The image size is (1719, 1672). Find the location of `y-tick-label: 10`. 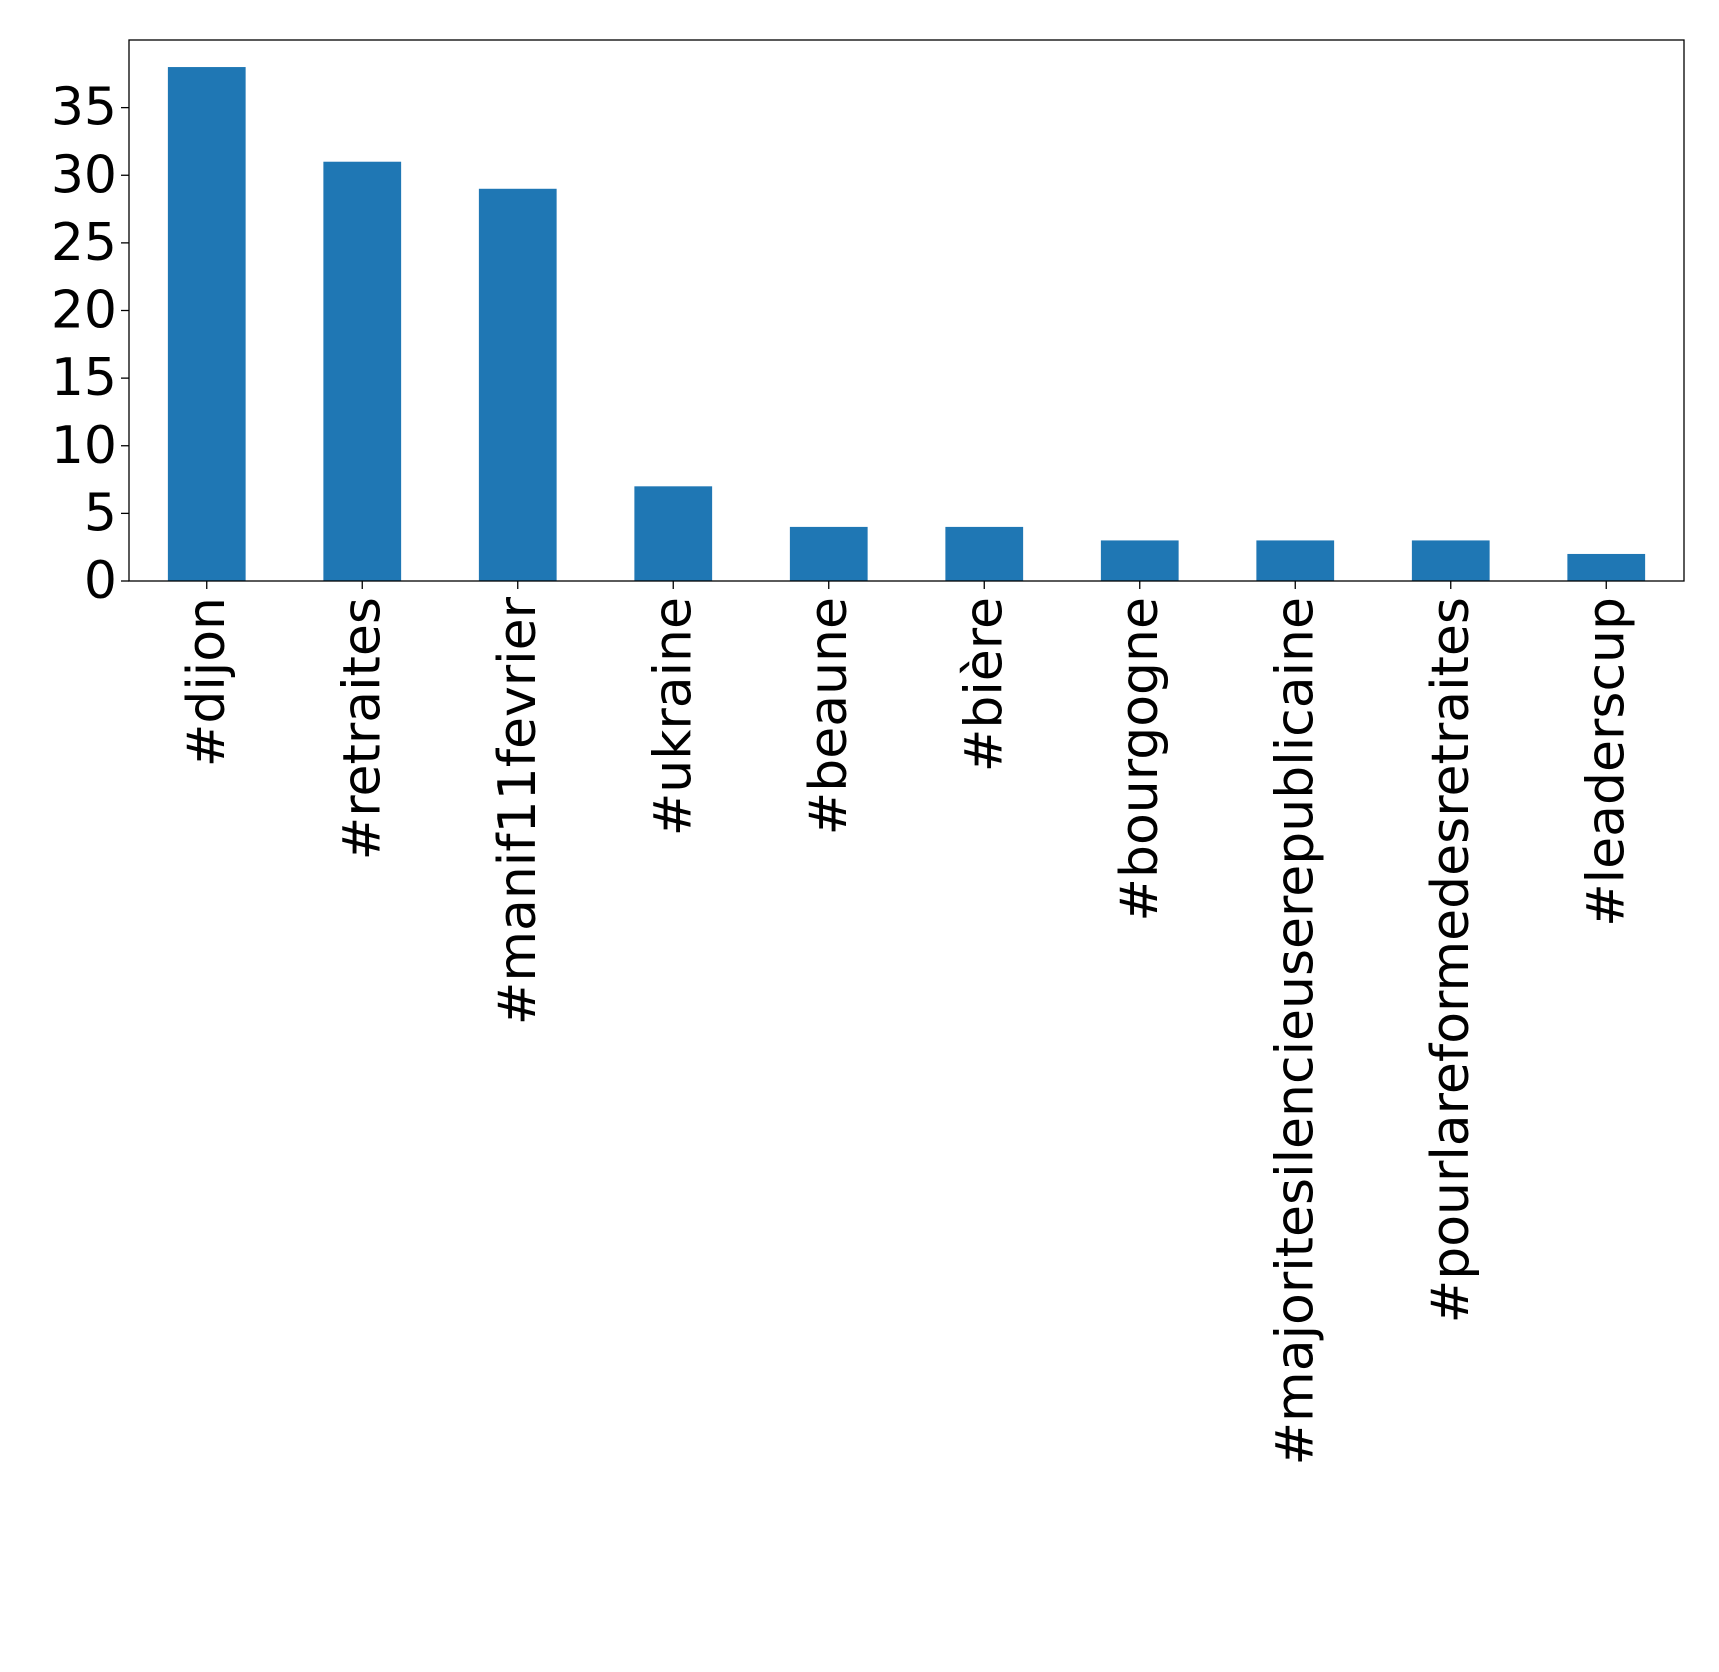

y-tick-label: 10 is located at coordinates (84, 446).